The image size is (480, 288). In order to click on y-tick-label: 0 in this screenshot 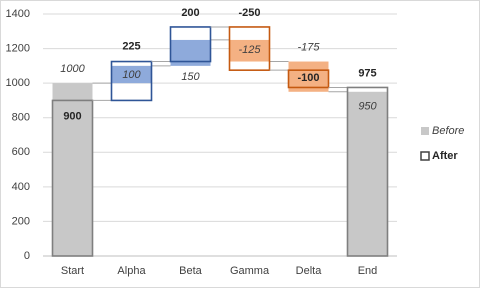, I will do `click(27, 256)`.